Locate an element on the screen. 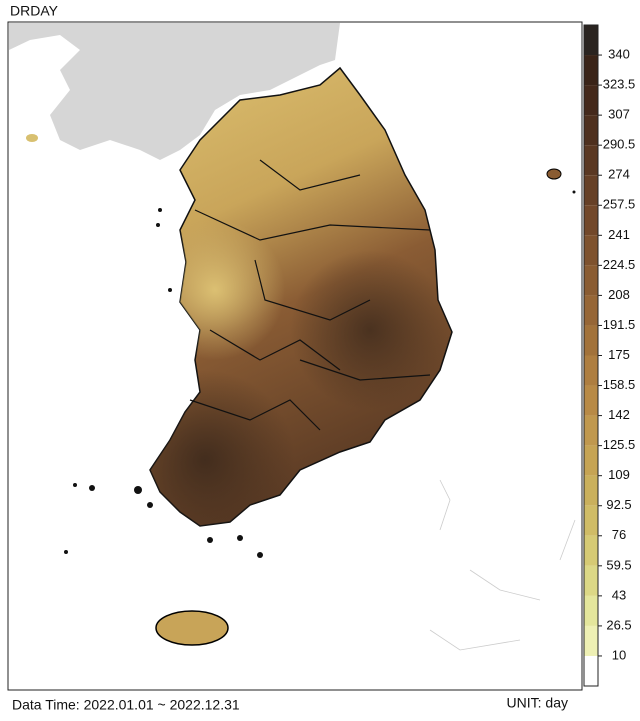 Image resolution: width=640 pixels, height=721 pixels. neighbor-land is located at coordinates (174, 91).